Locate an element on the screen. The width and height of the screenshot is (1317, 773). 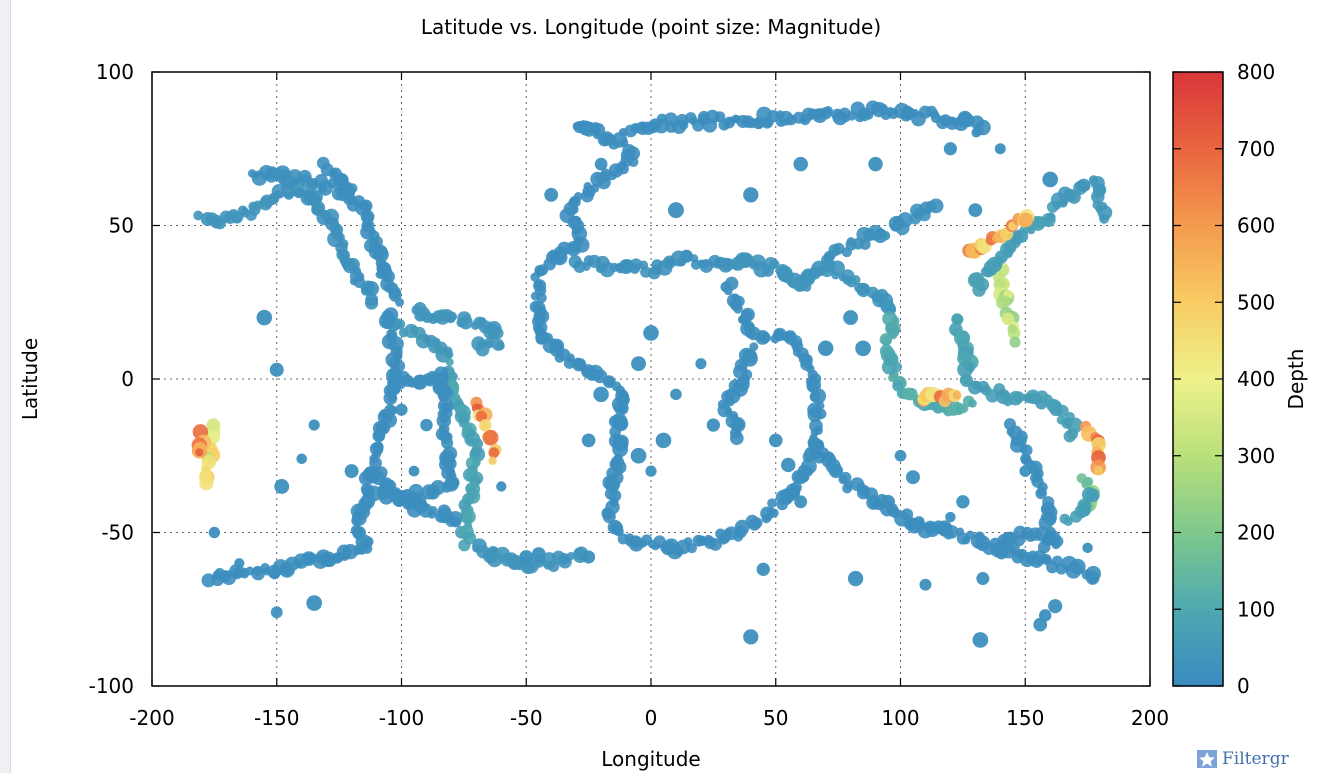
x-tick-label: 150 is located at coordinates (1025, 718).